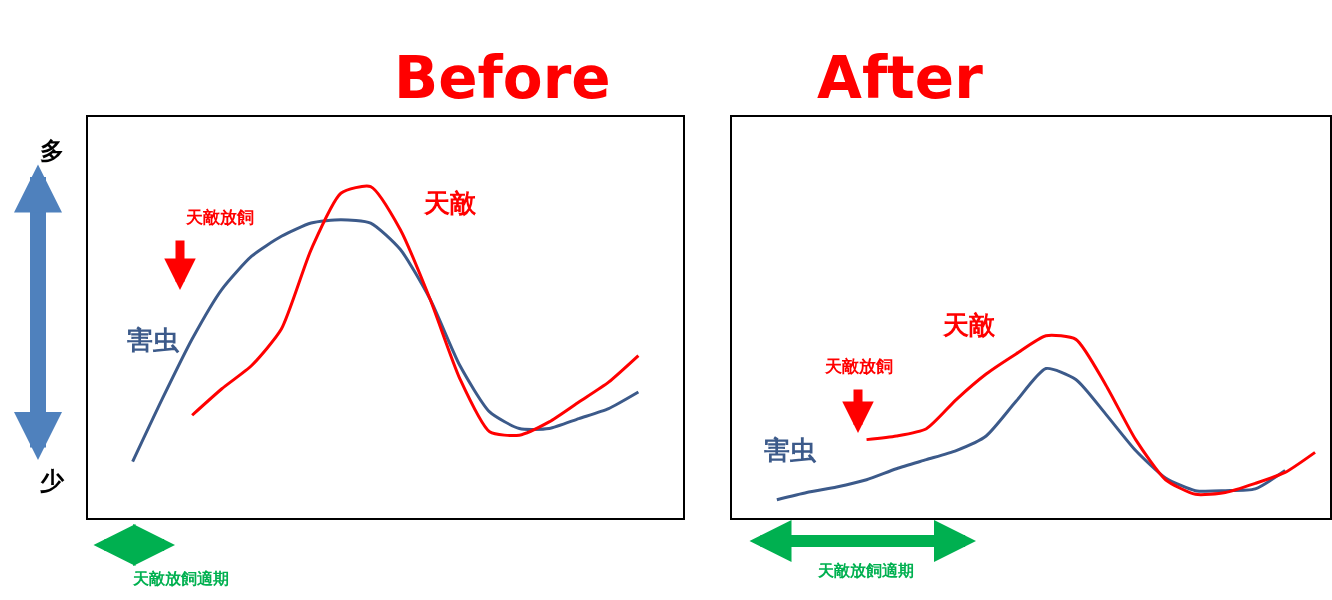  What do you see at coordinates (900, 78) in the screenshot?
I see `chart-title: After` at bounding box center [900, 78].